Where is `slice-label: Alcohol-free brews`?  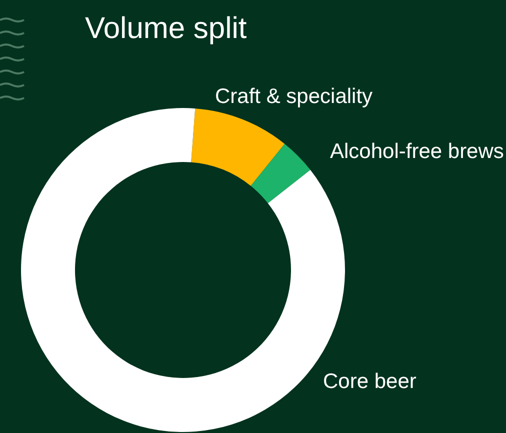
slice-label: Alcohol-free brews is located at coordinates (417, 151).